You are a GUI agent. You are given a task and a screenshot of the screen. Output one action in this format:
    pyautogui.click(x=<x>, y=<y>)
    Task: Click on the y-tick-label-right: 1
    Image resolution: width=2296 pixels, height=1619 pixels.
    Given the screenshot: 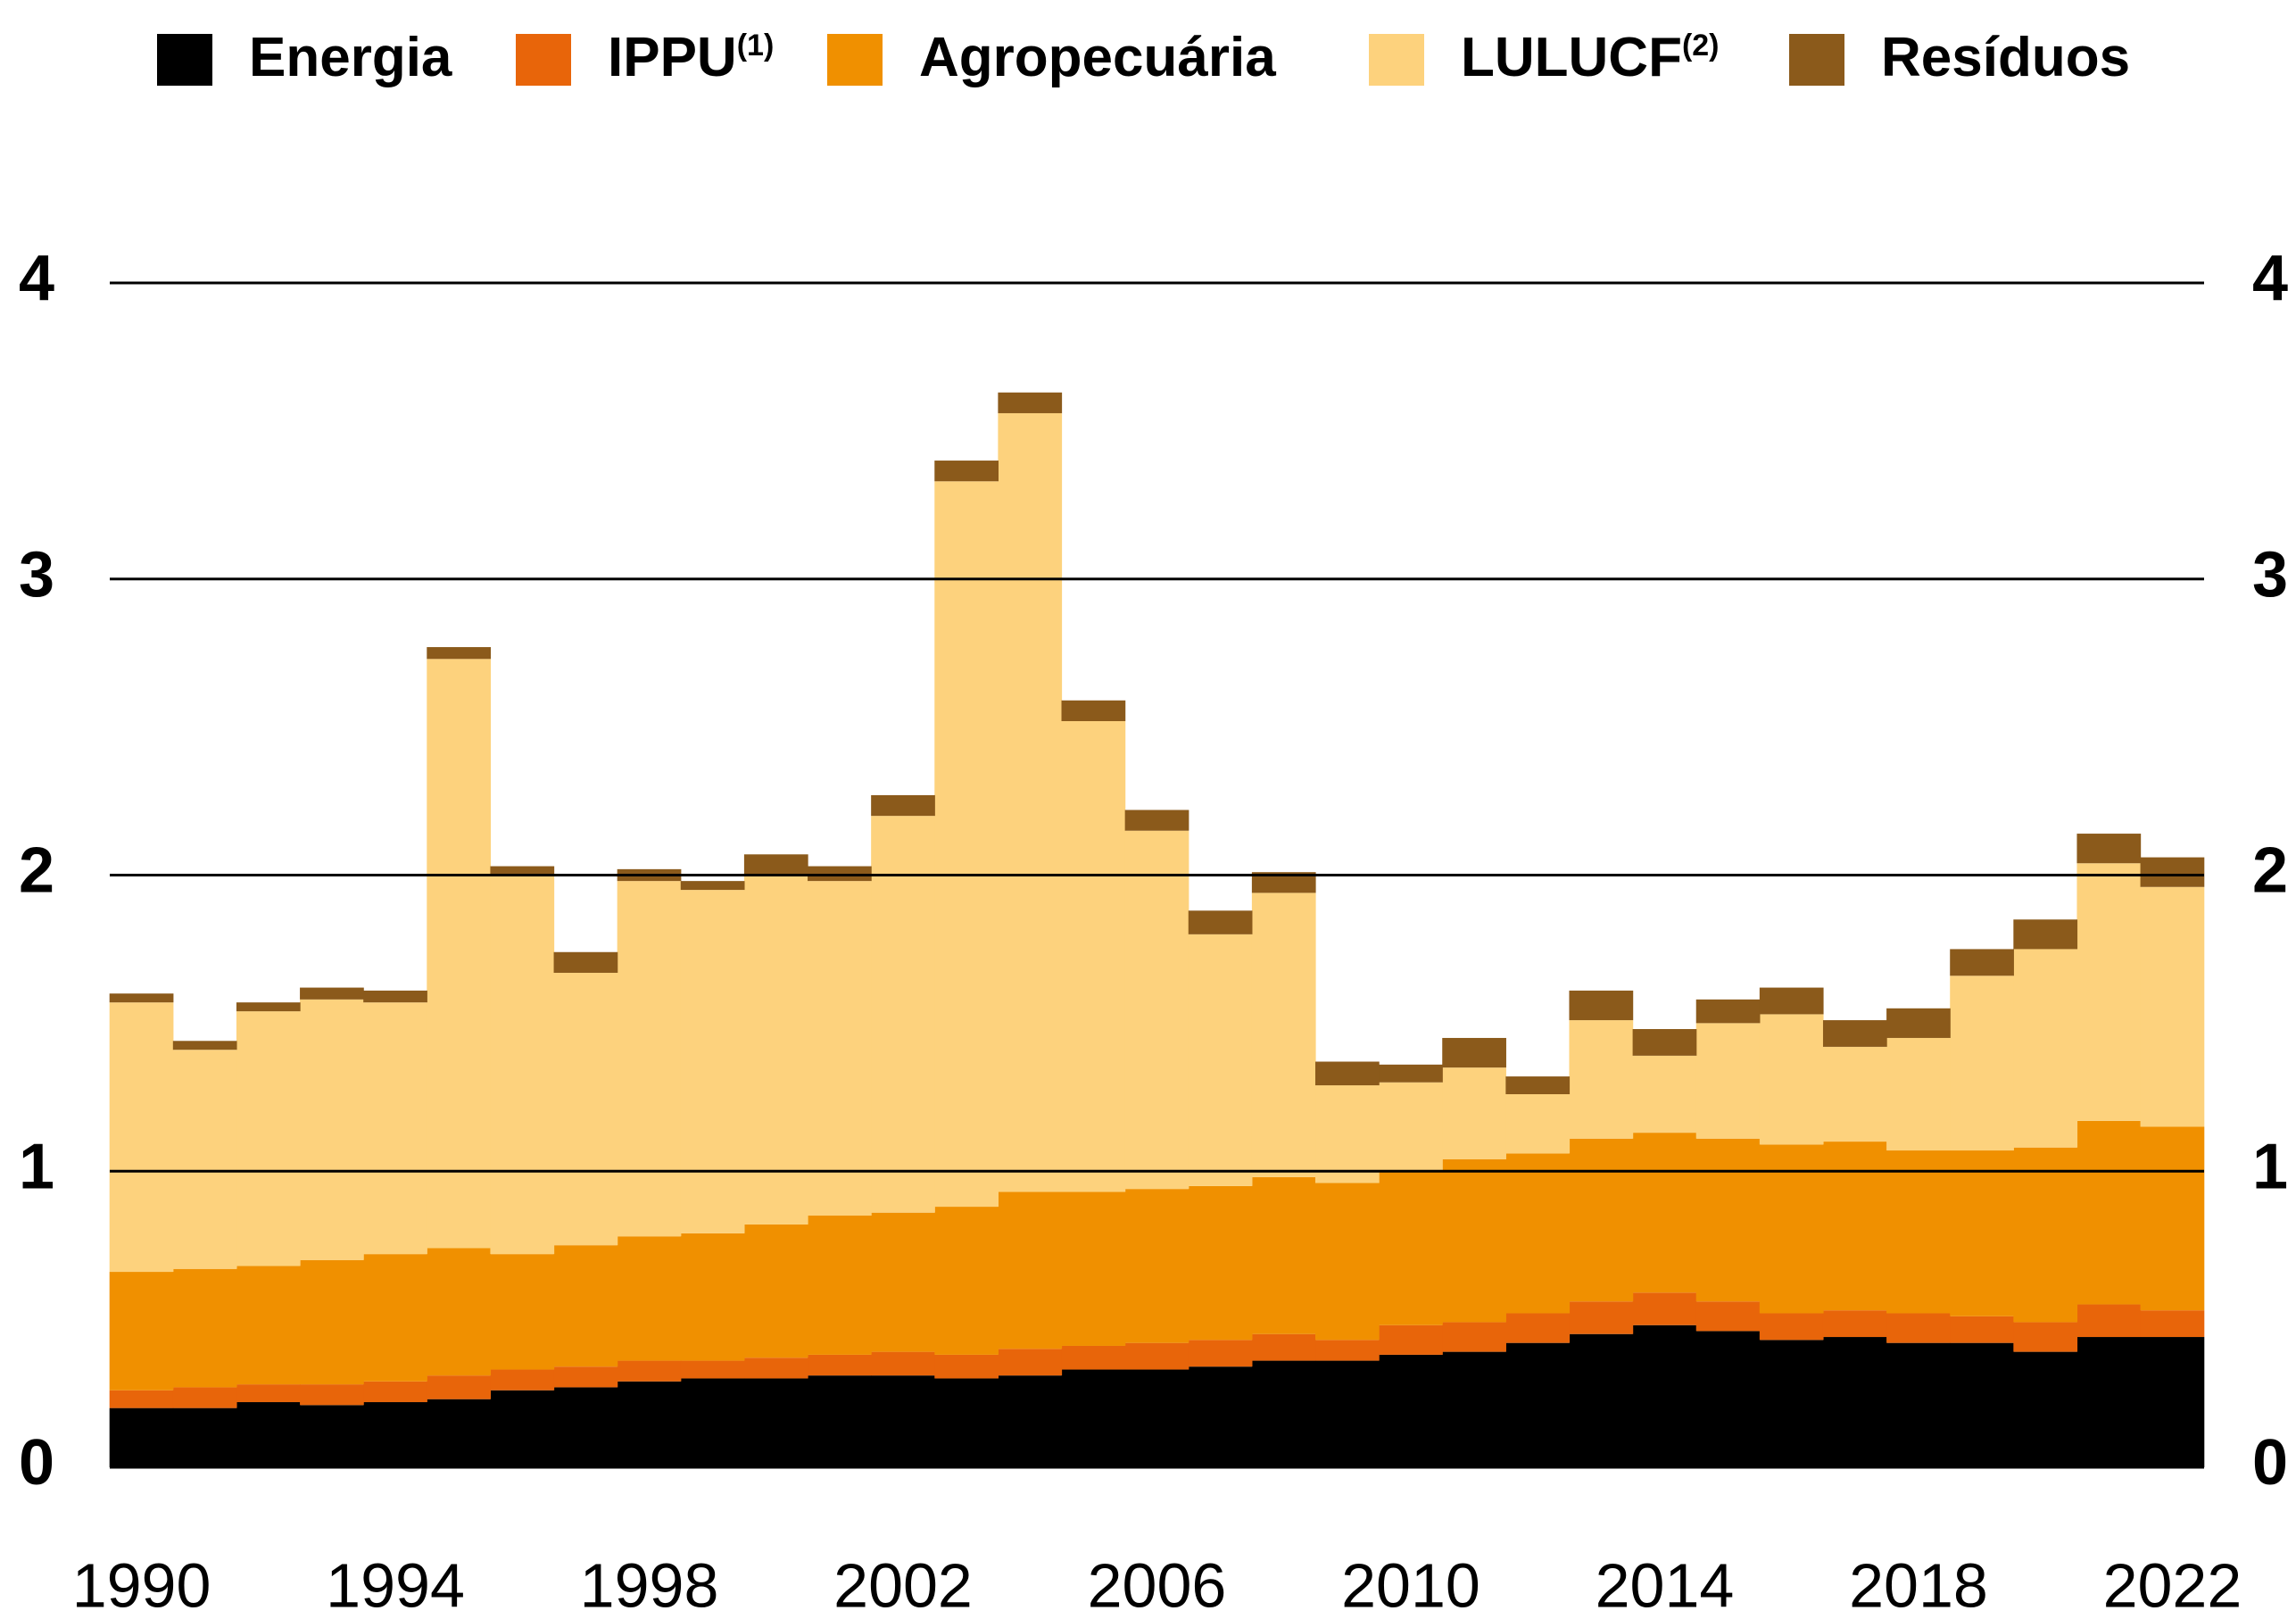 What is the action you would take?
    pyautogui.click(x=2270, y=1166)
    